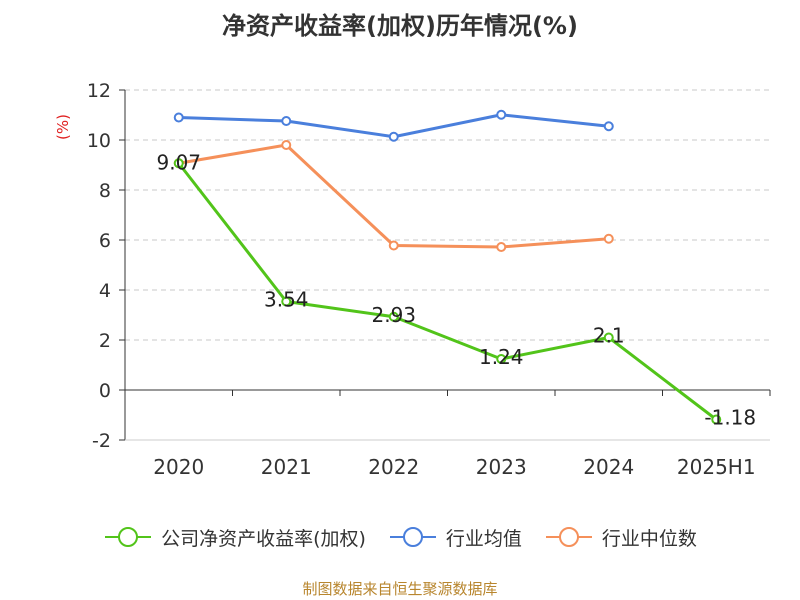 The width and height of the screenshot is (800, 600). I want to click on x-tick-label: 2024, so click(608, 467).